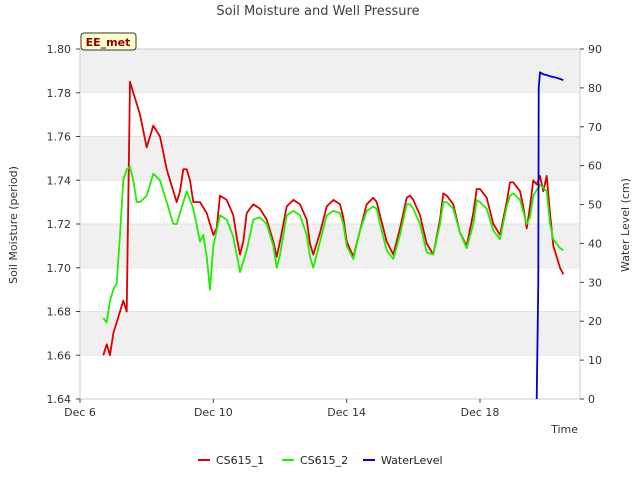 The height and width of the screenshot is (480, 640). What do you see at coordinates (346, 412) in the screenshot?
I see `x-tick-label: Dec 14` at bounding box center [346, 412].